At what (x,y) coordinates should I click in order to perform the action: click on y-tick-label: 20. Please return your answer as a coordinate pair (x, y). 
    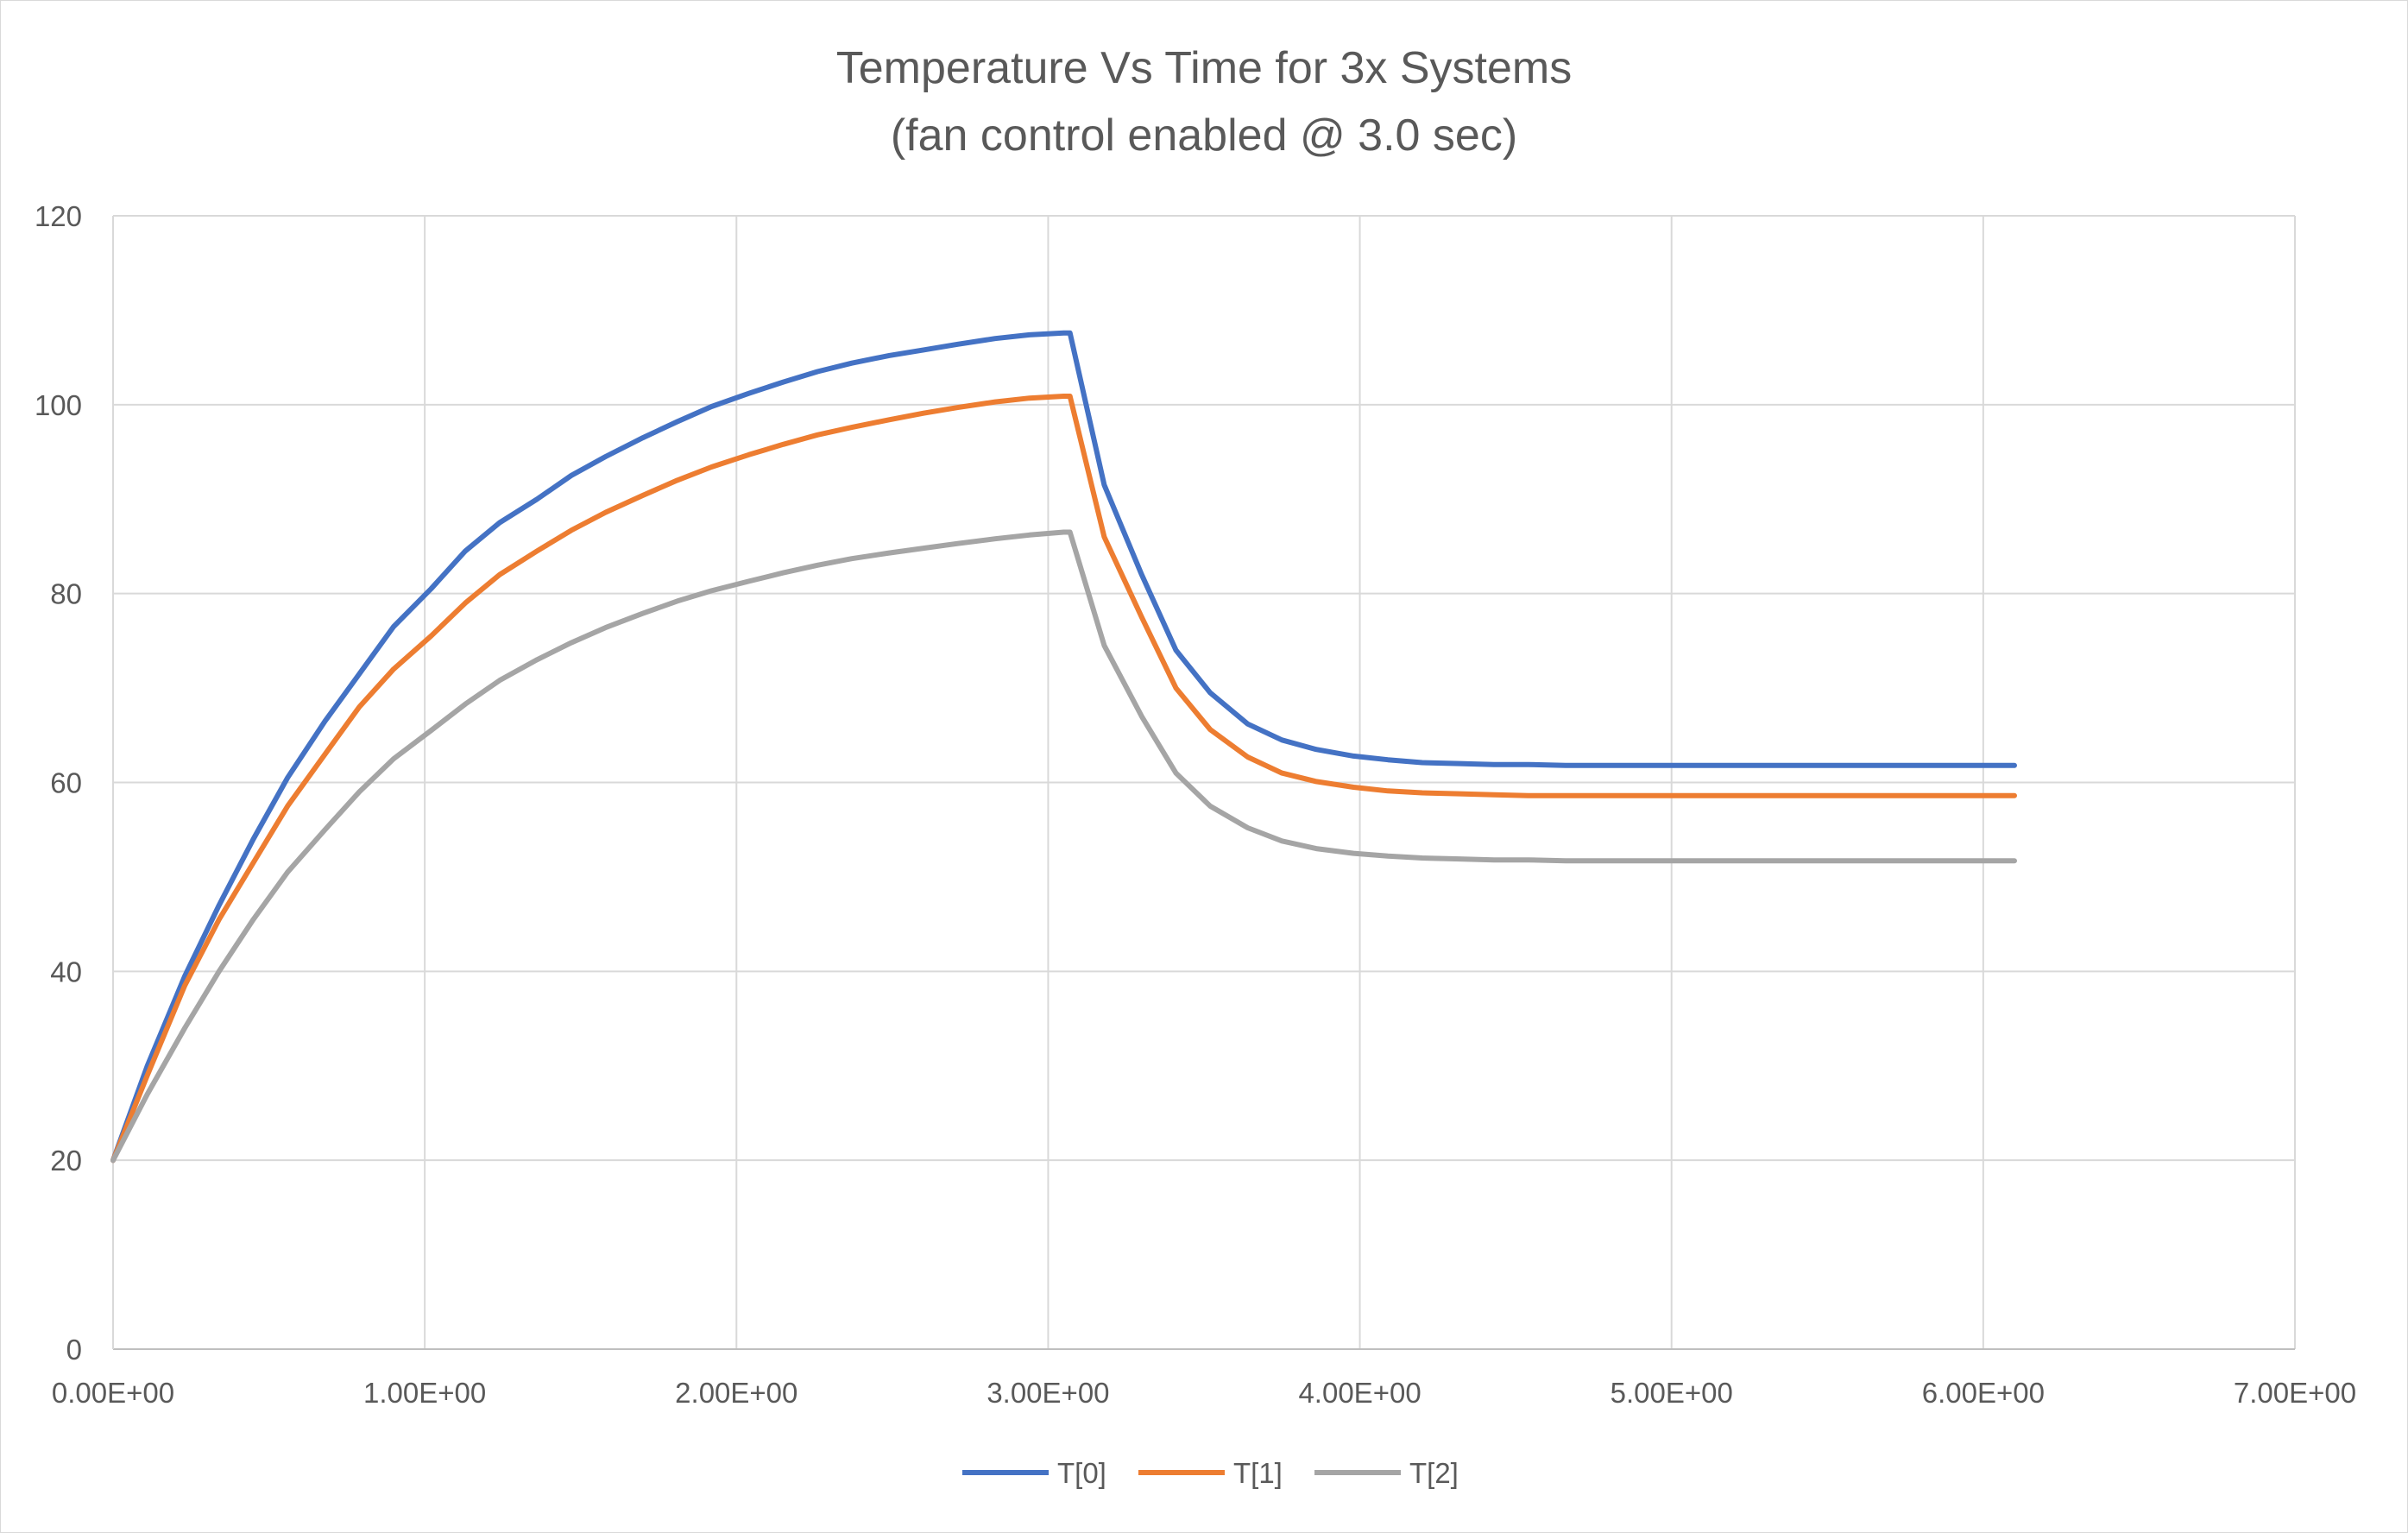
    Looking at the image, I should click on (66, 1161).